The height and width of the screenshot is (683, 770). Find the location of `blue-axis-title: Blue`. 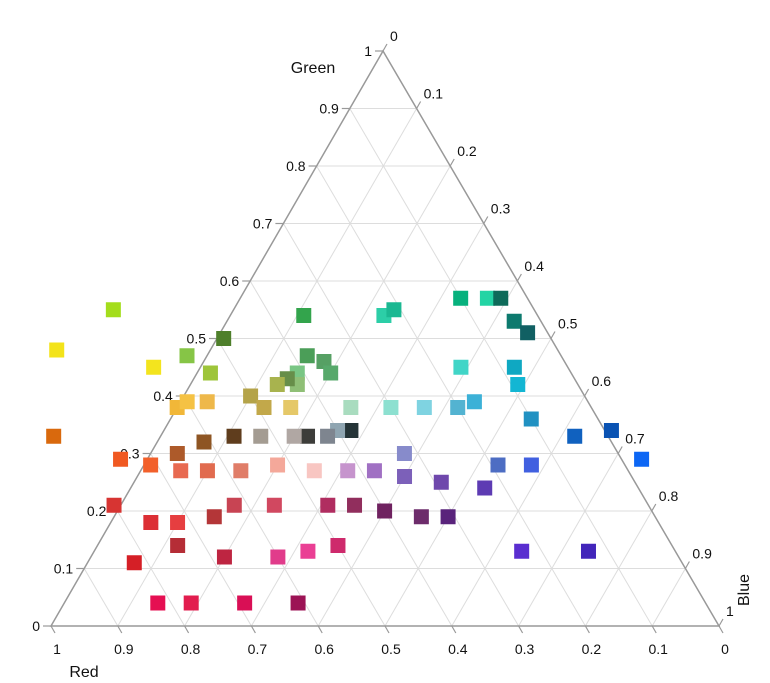

blue-axis-title: Blue is located at coordinates (744, 590).